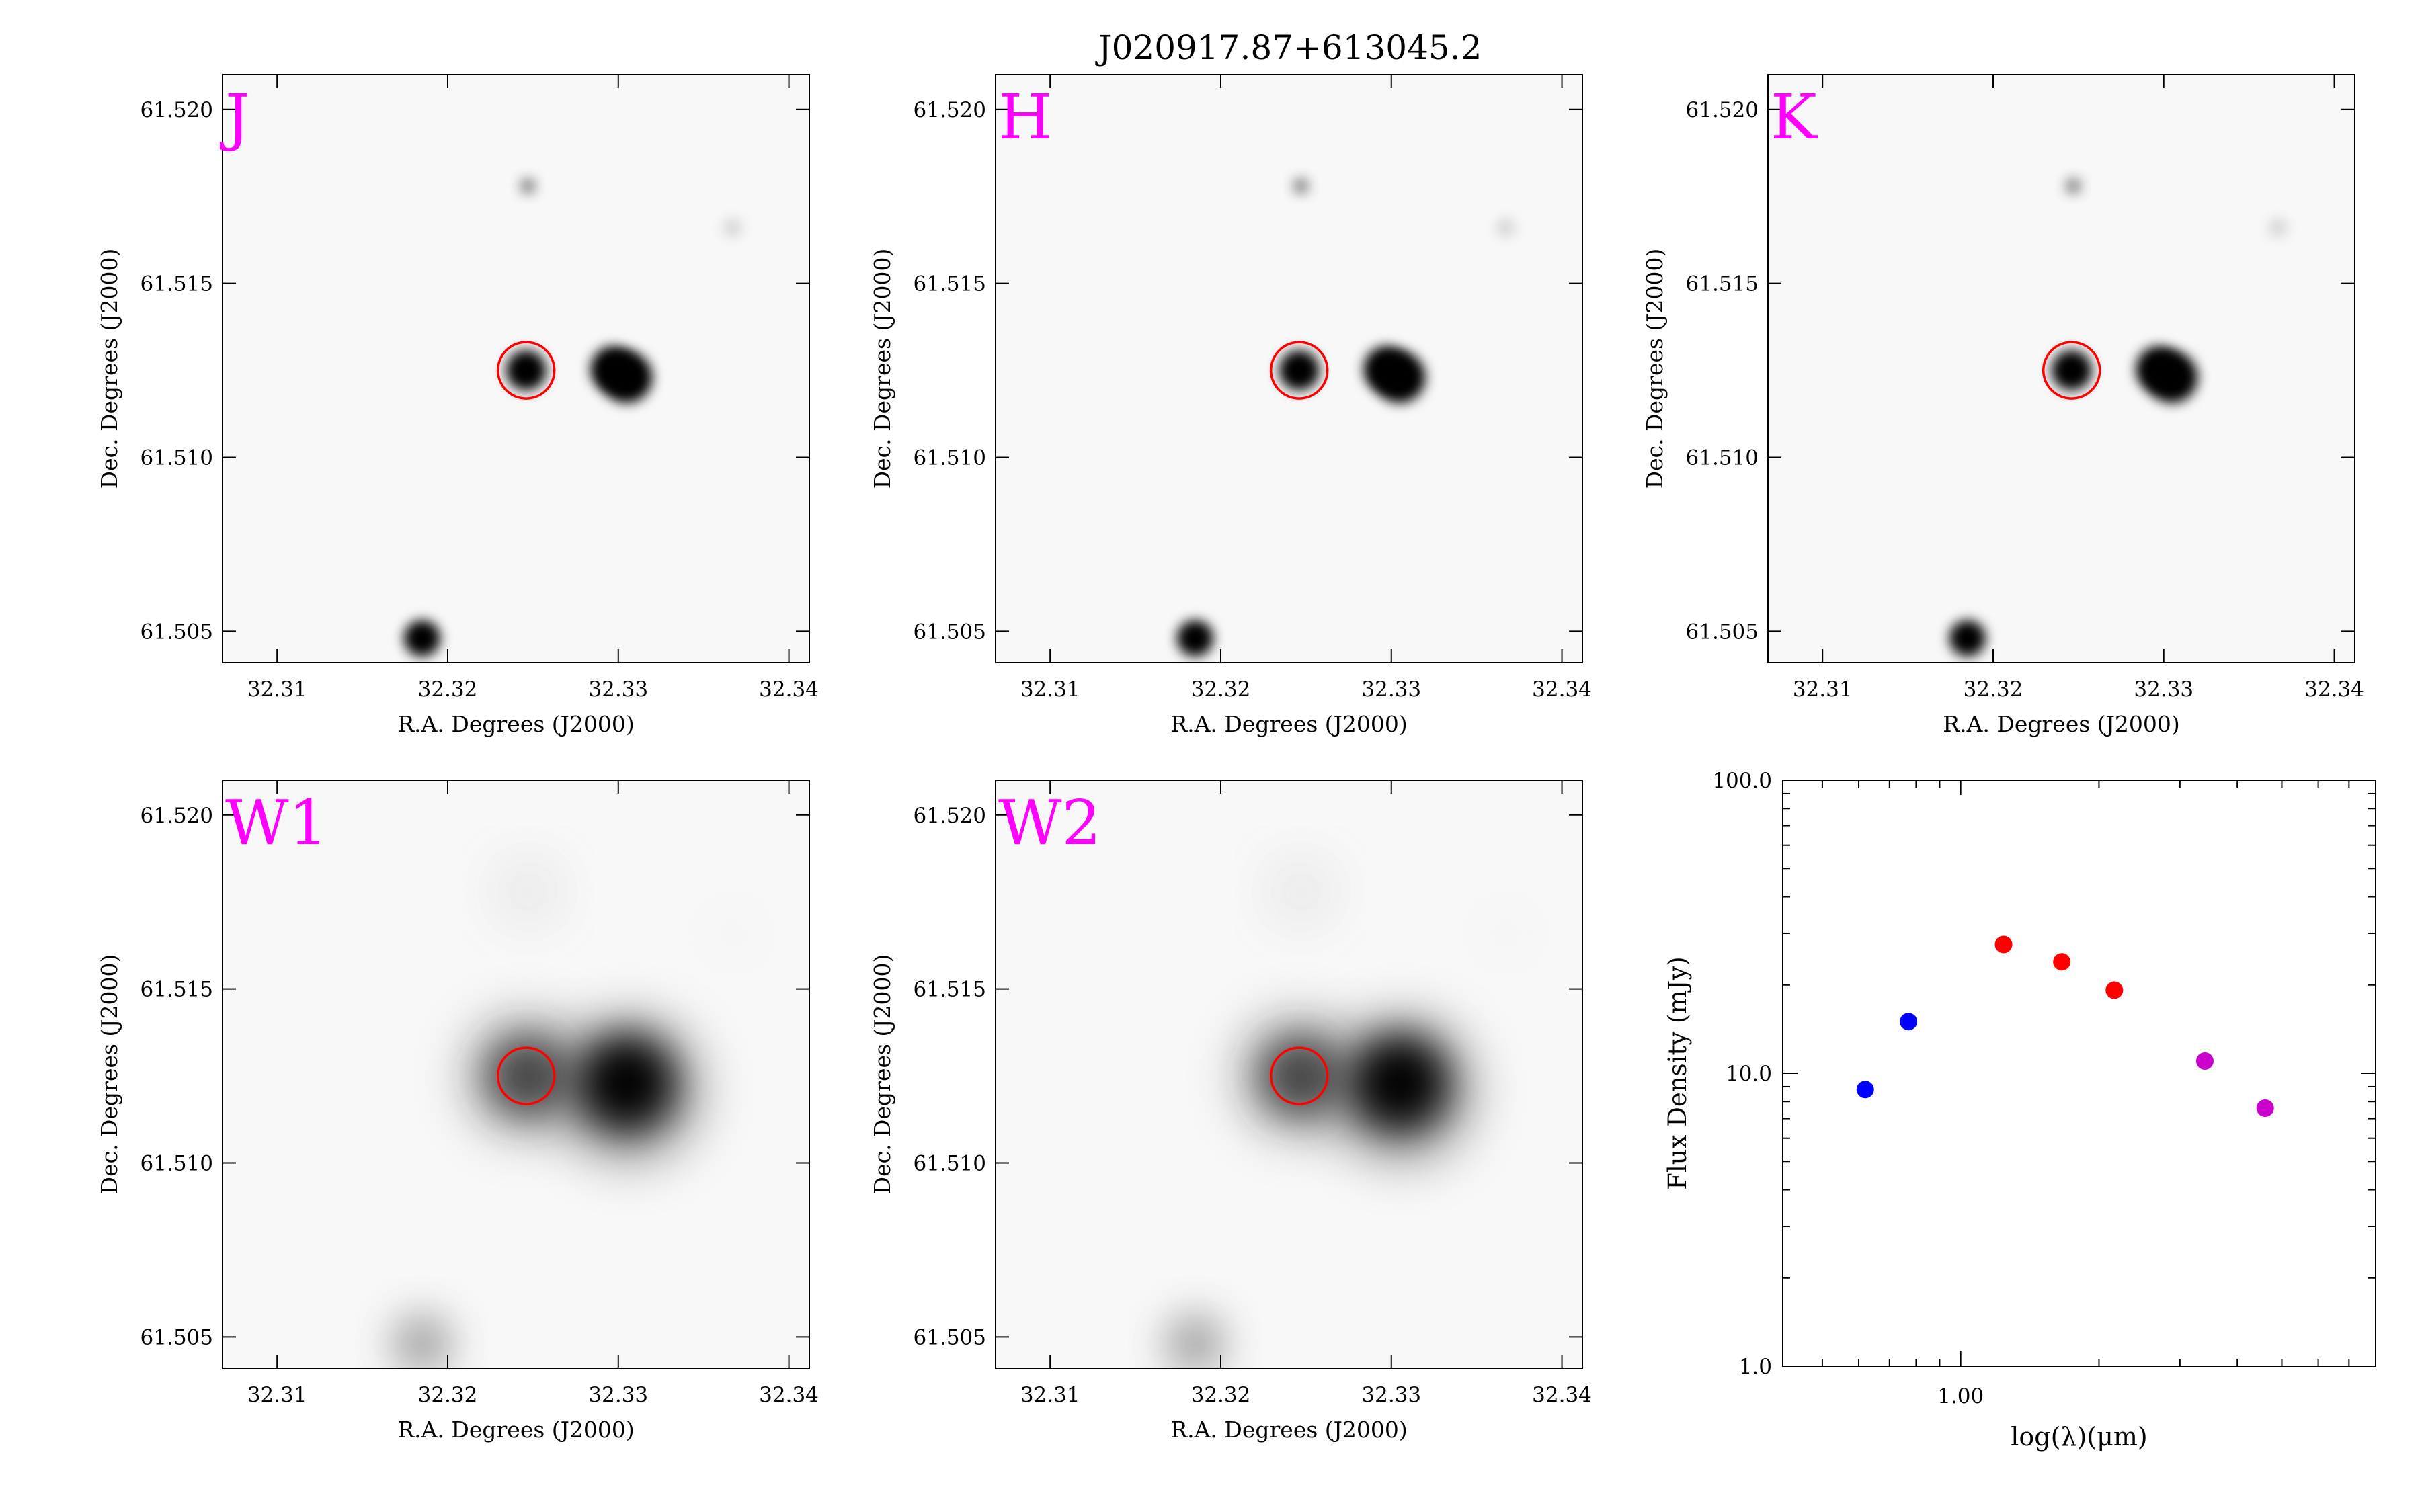  I want to click on sed-frame, so click(2079, 1073).